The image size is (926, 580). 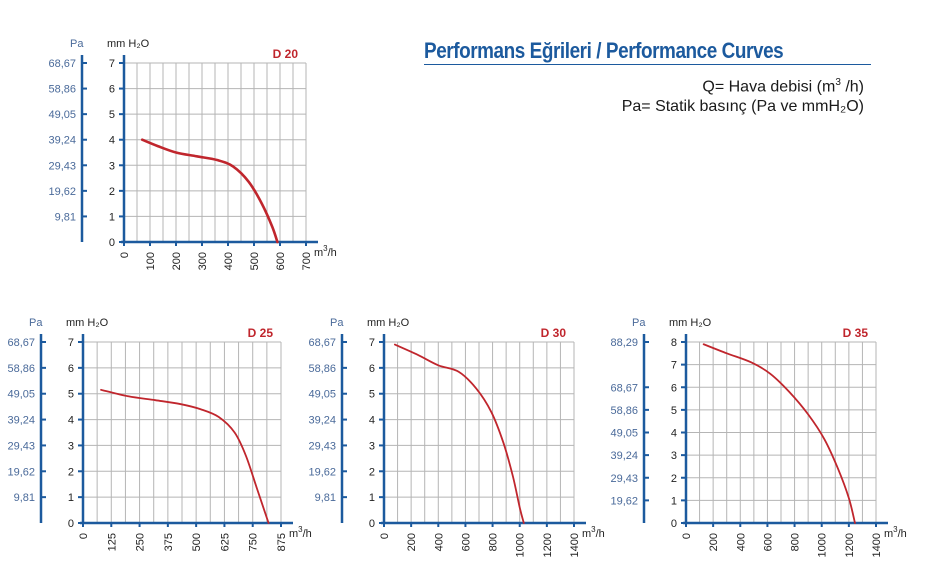 I want to click on x-tick-label: 875, so click(x=282, y=542).